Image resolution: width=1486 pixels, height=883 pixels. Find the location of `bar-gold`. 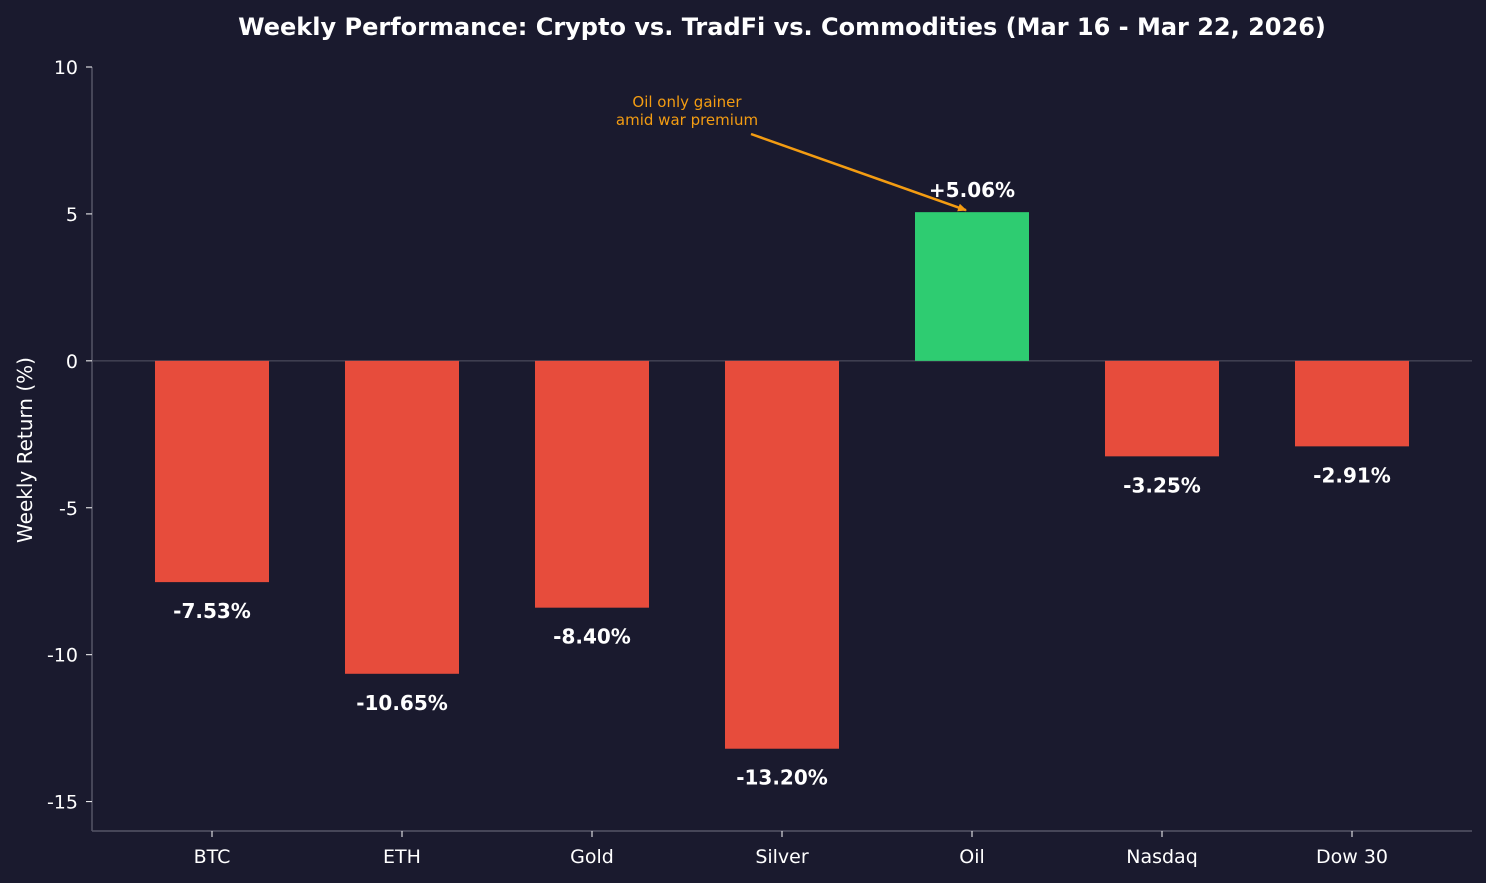

bar-gold is located at coordinates (592, 484).